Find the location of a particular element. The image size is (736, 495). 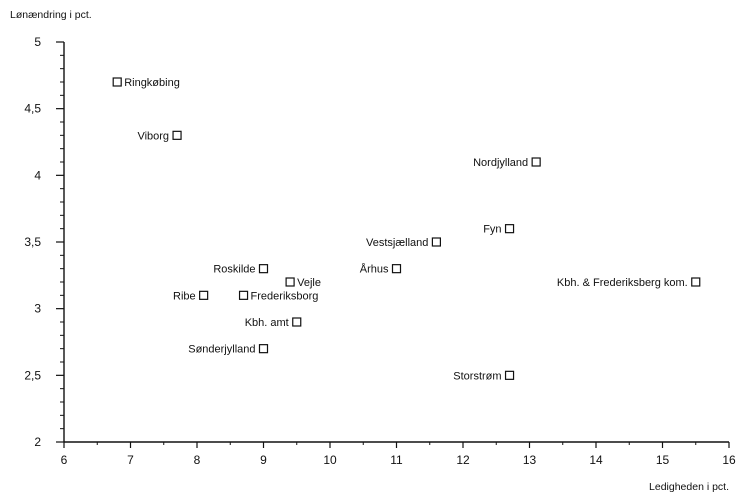

x-tick-label: 10 is located at coordinates (330, 460).